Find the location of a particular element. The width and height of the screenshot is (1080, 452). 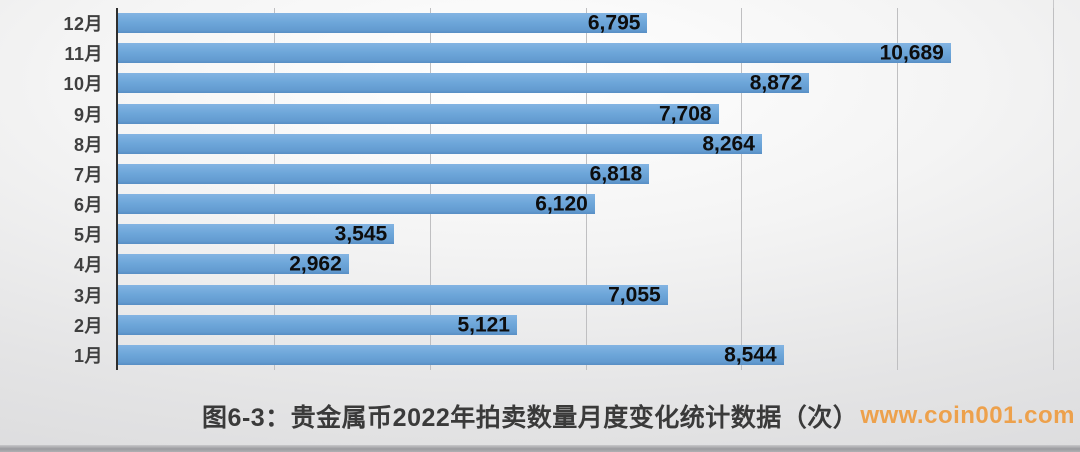

value-label: 6,795 is located at coordinates (614, 23).